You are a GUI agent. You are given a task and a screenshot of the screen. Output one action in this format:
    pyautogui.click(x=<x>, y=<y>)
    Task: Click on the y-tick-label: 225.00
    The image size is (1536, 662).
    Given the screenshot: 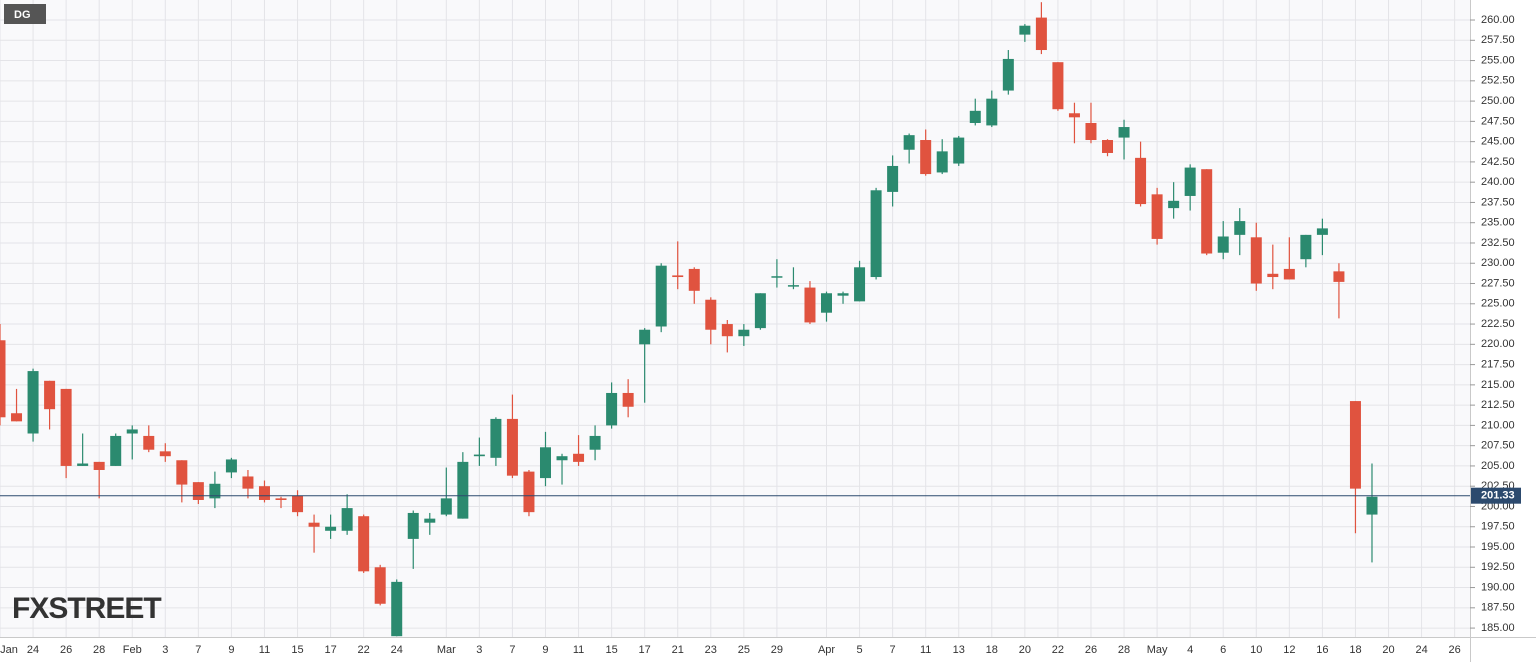 What is the action you would take?
    pyautogui.click(x=1498, y=304)
    